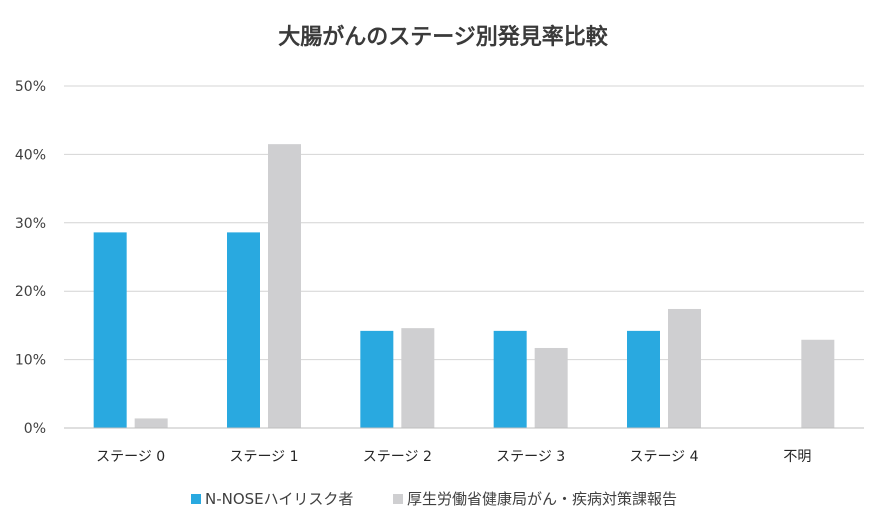  What do you see at coordinates (263, 457) in the screenshot?
I see `x-category-label: ステージ 1` at bounding box center [263, 457].